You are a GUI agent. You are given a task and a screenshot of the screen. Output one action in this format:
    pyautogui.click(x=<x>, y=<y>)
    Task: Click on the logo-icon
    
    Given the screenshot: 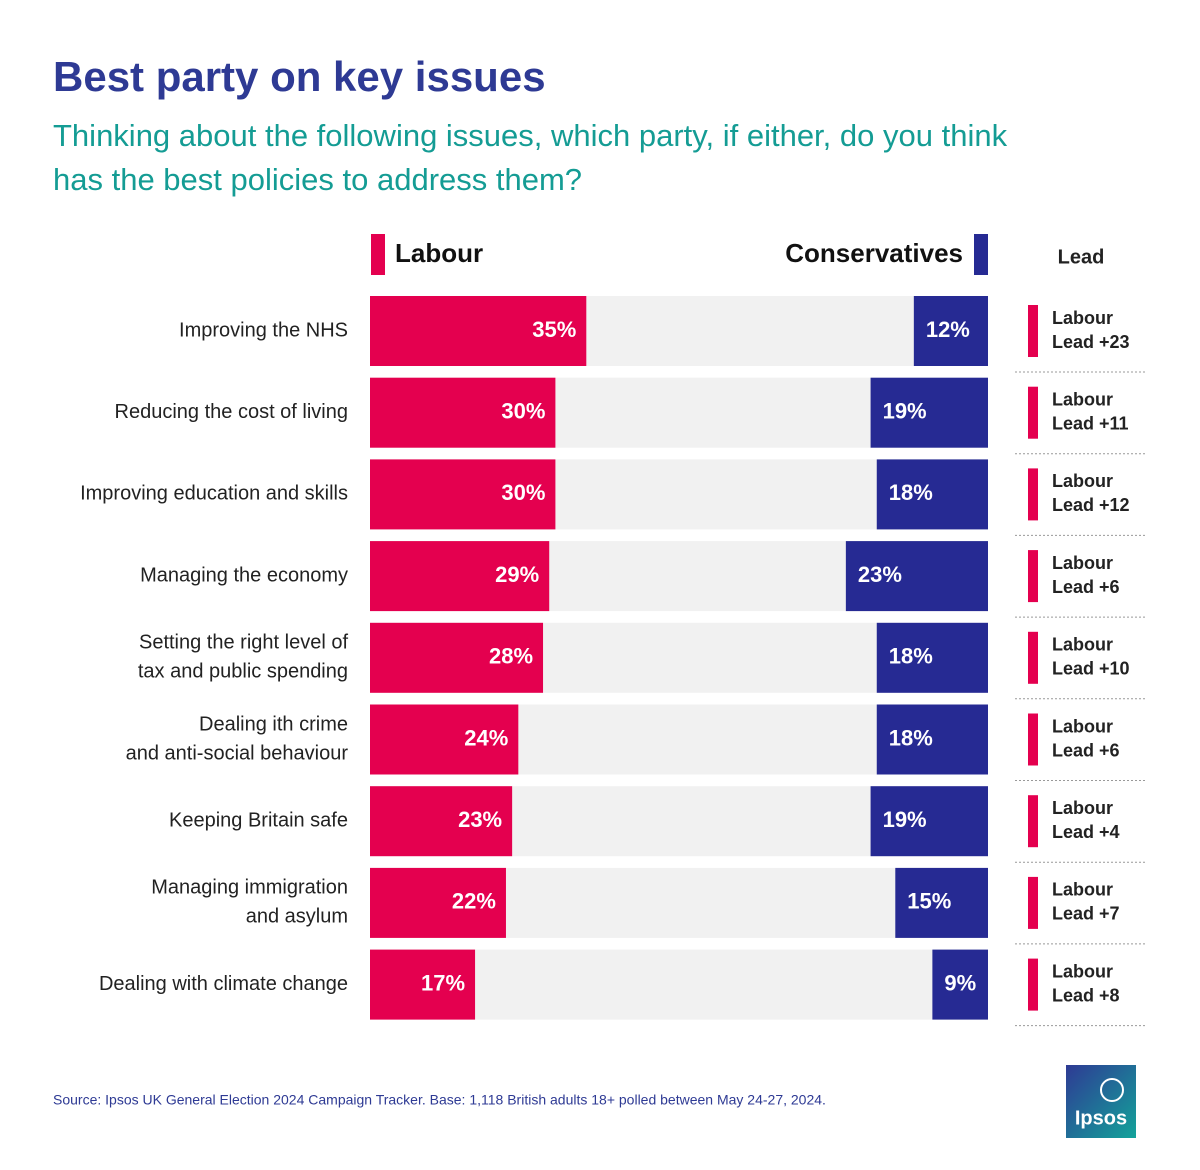 What is the action you would take?
    pyautogui.click(x=1112, y=1090)
    